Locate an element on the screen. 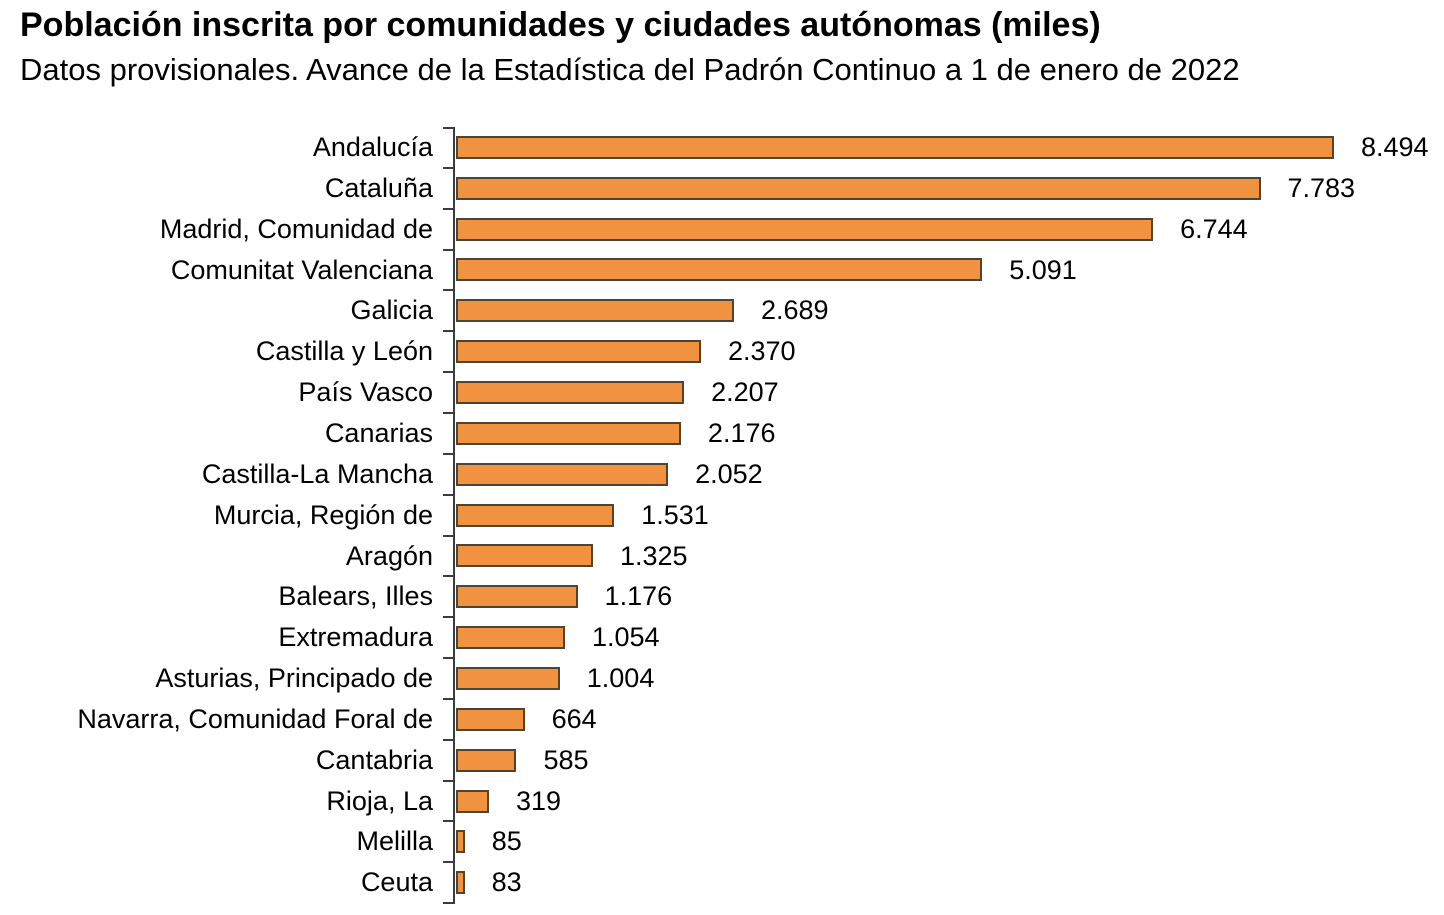 This screenshot has width=1444, height=915. value-label: 2.689 is located at coordinates (794, 310).